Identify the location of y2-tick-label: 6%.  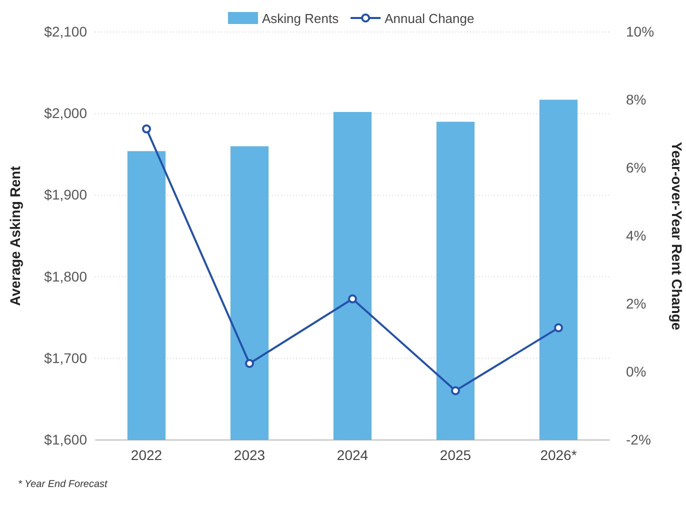
(636, 167).